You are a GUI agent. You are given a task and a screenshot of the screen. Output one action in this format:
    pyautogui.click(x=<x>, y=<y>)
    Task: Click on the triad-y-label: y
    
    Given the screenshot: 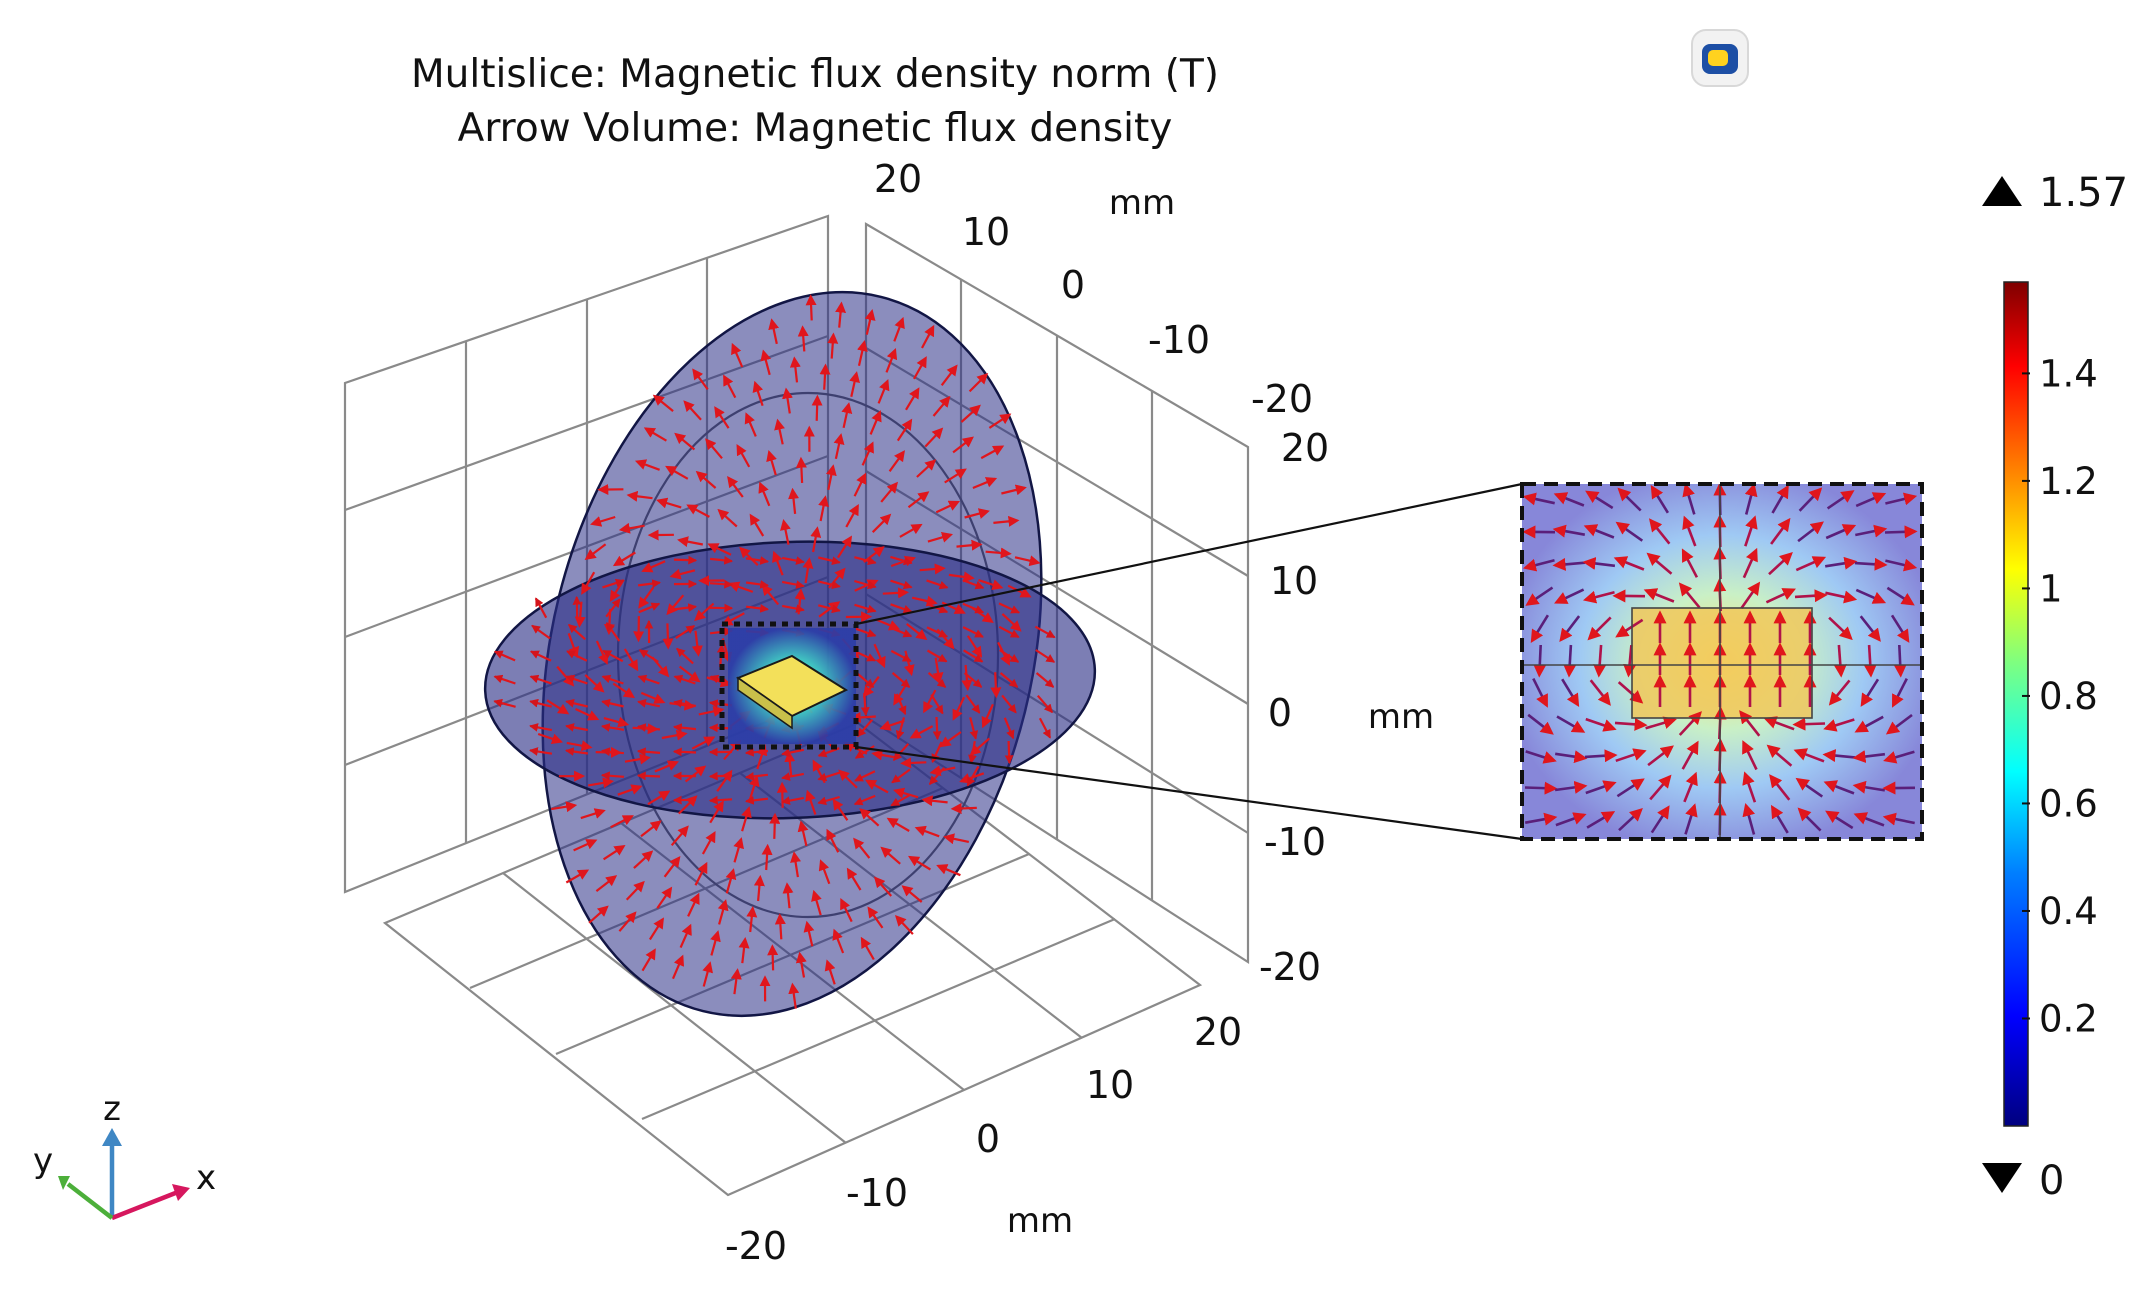 What is the action you would take?
    pyautogui.click(x=43, y=1161)
    